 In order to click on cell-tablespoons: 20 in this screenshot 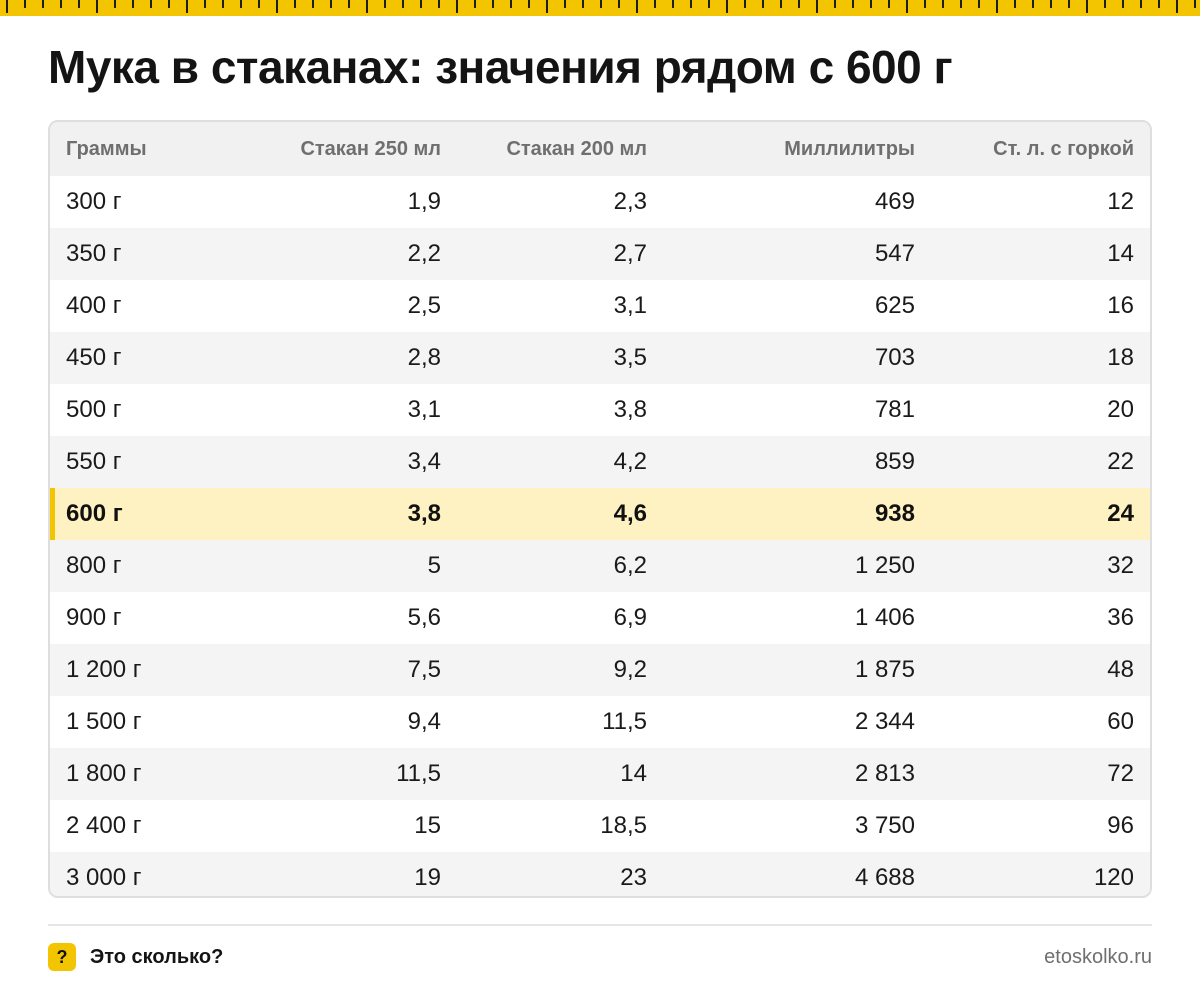, I will do `click(1120, 409)`.